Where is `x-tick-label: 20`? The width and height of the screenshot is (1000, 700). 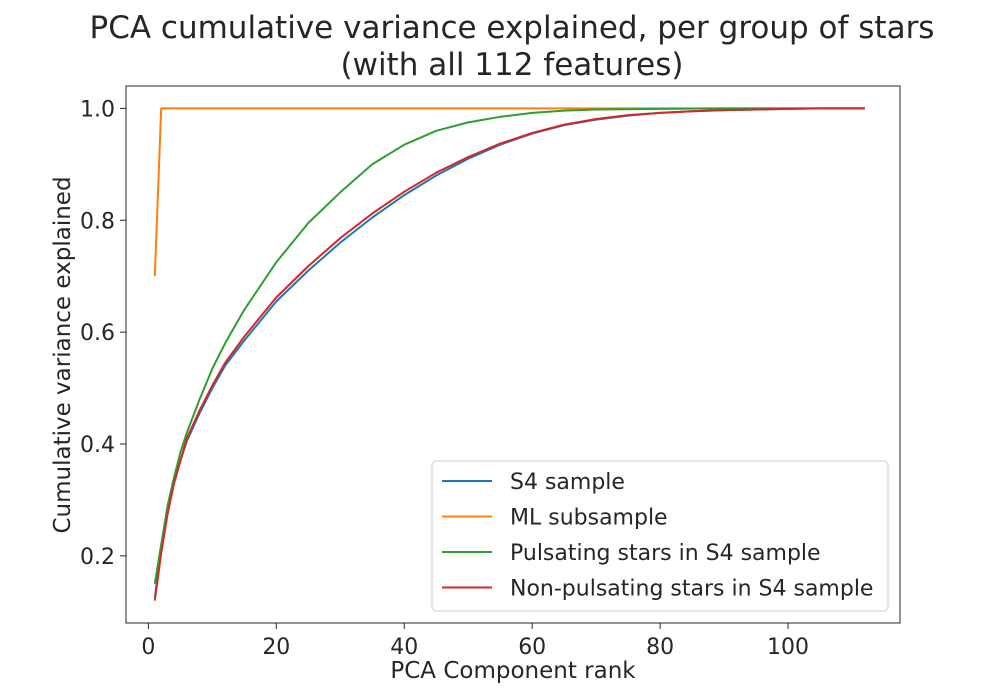
x-tick-label: 20 is located at coordinates (276, 647).